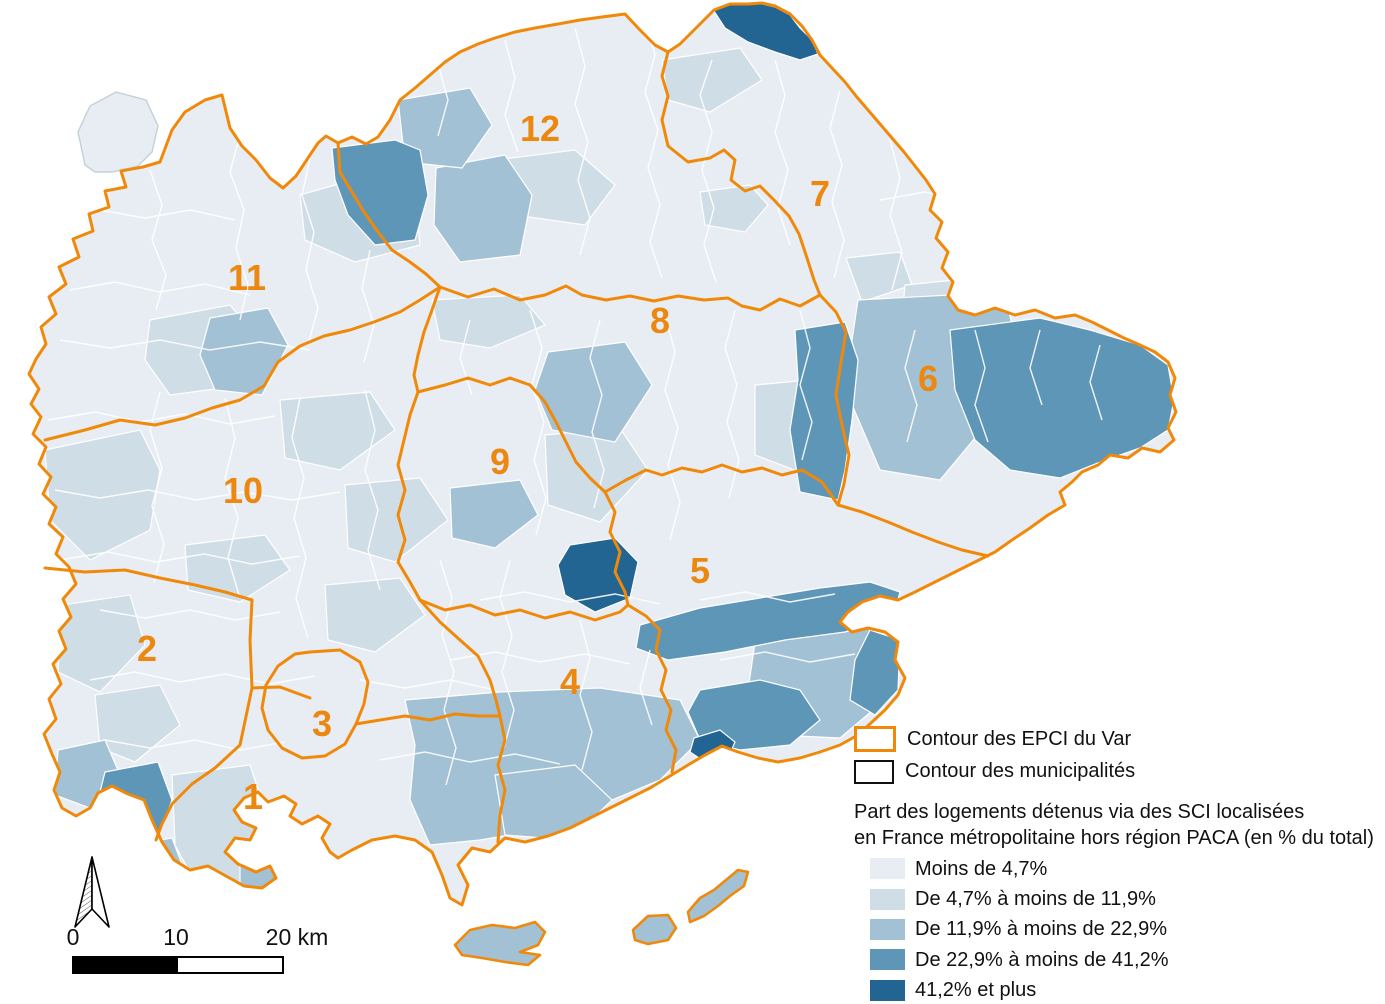  I want to click on legend-class-row: Moins de 4,7%, so click(1116, 869).